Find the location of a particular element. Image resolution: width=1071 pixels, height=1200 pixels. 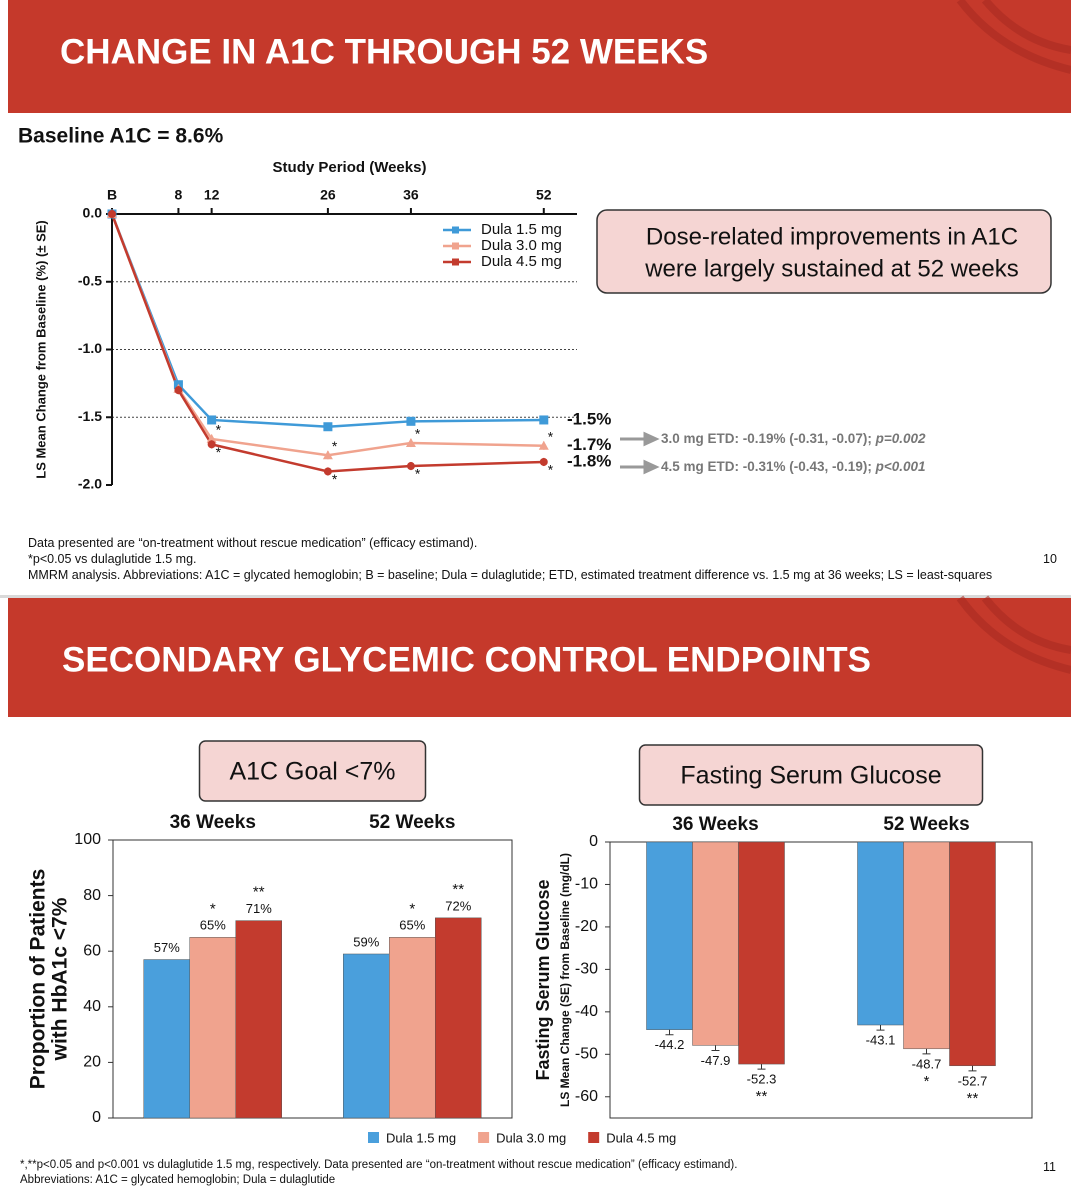

legend-label: Dula 1.5 mg is located at coordinates (421, 1137).